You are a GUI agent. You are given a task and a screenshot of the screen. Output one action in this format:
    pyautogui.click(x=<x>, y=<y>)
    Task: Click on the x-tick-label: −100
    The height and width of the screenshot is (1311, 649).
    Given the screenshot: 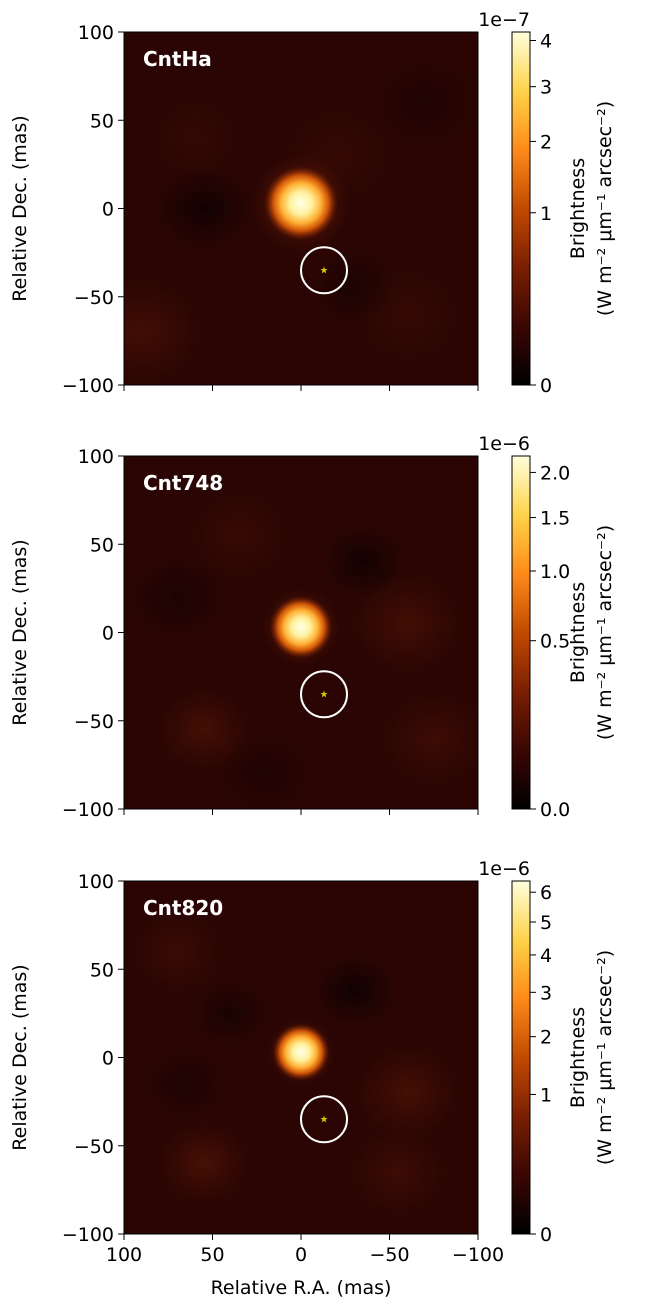 What is the action you would take?
    pyautogui.click(x=478, y=1255)
    